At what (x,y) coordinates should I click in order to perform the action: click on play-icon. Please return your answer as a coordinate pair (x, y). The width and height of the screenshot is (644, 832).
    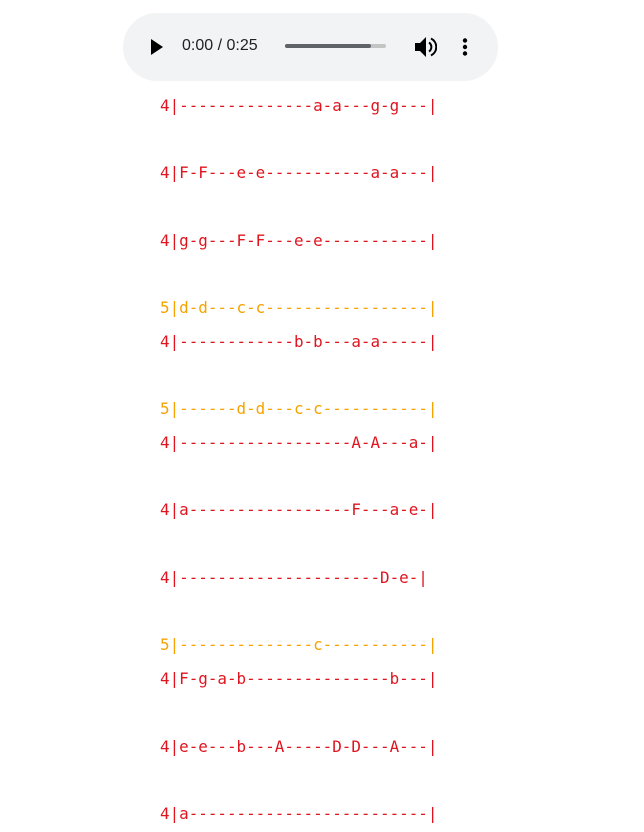
    Looking at the image, I should click on (157, 47).